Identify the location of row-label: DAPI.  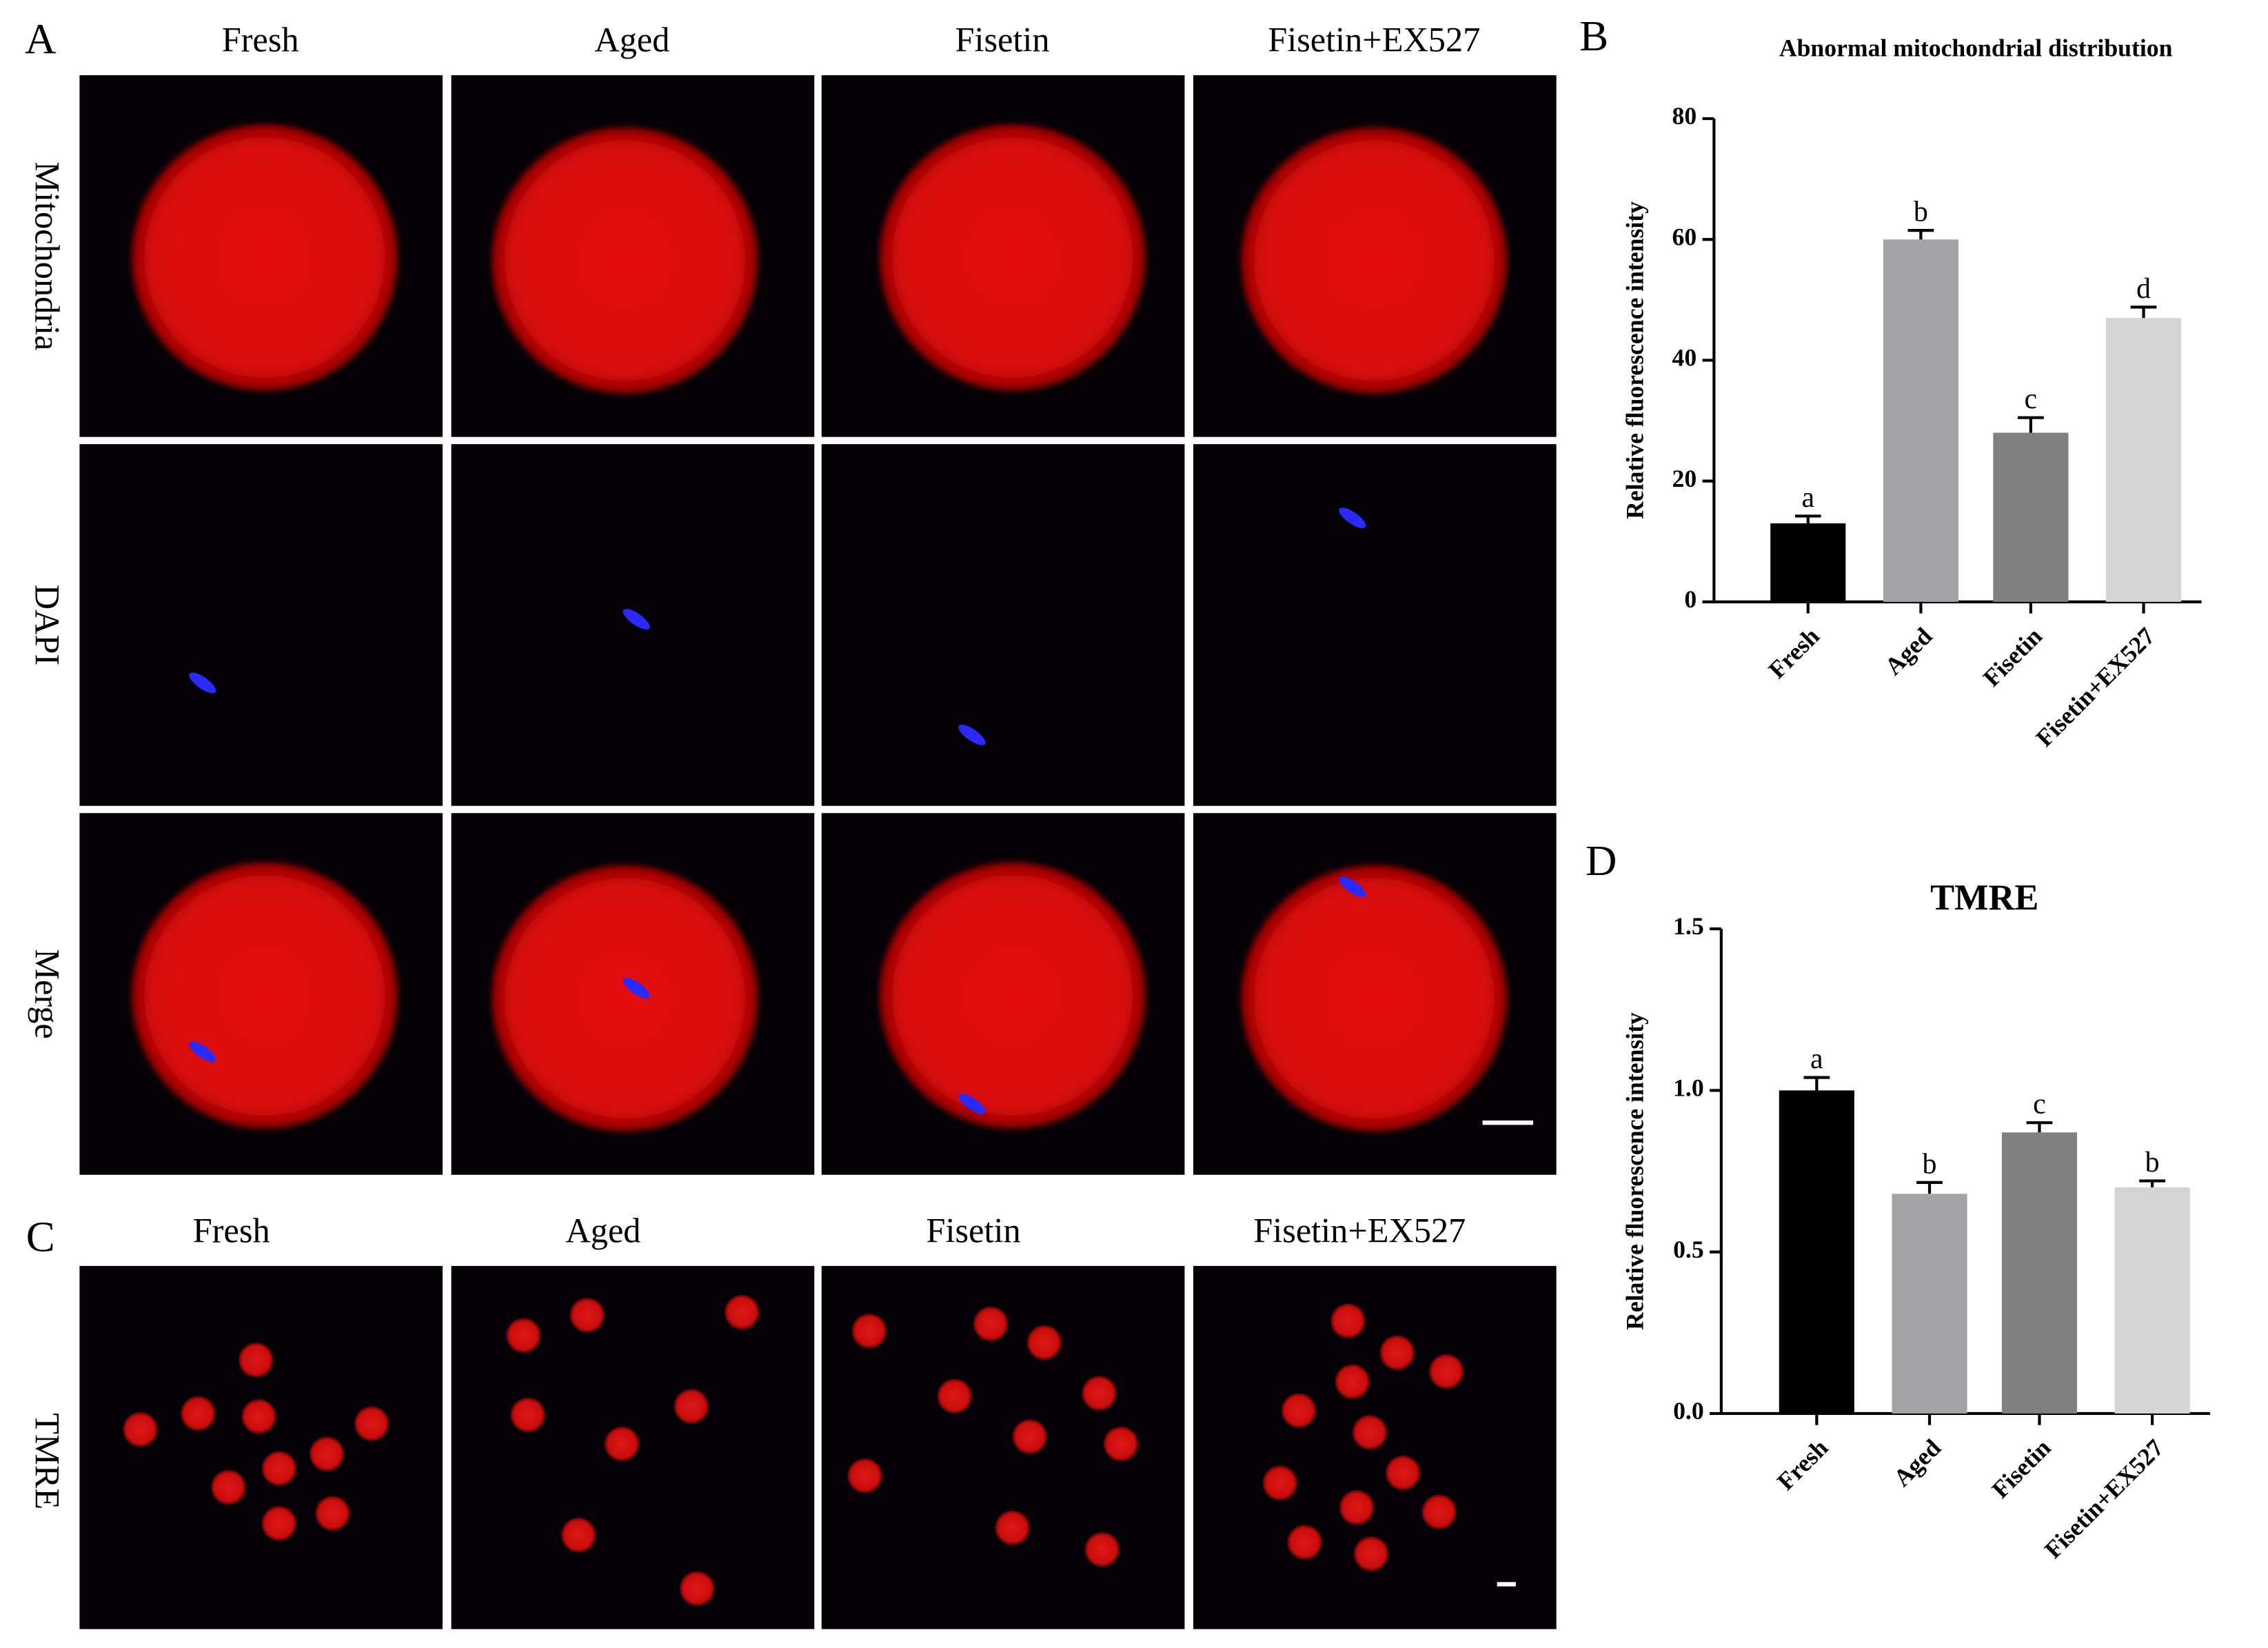
(47, 625).